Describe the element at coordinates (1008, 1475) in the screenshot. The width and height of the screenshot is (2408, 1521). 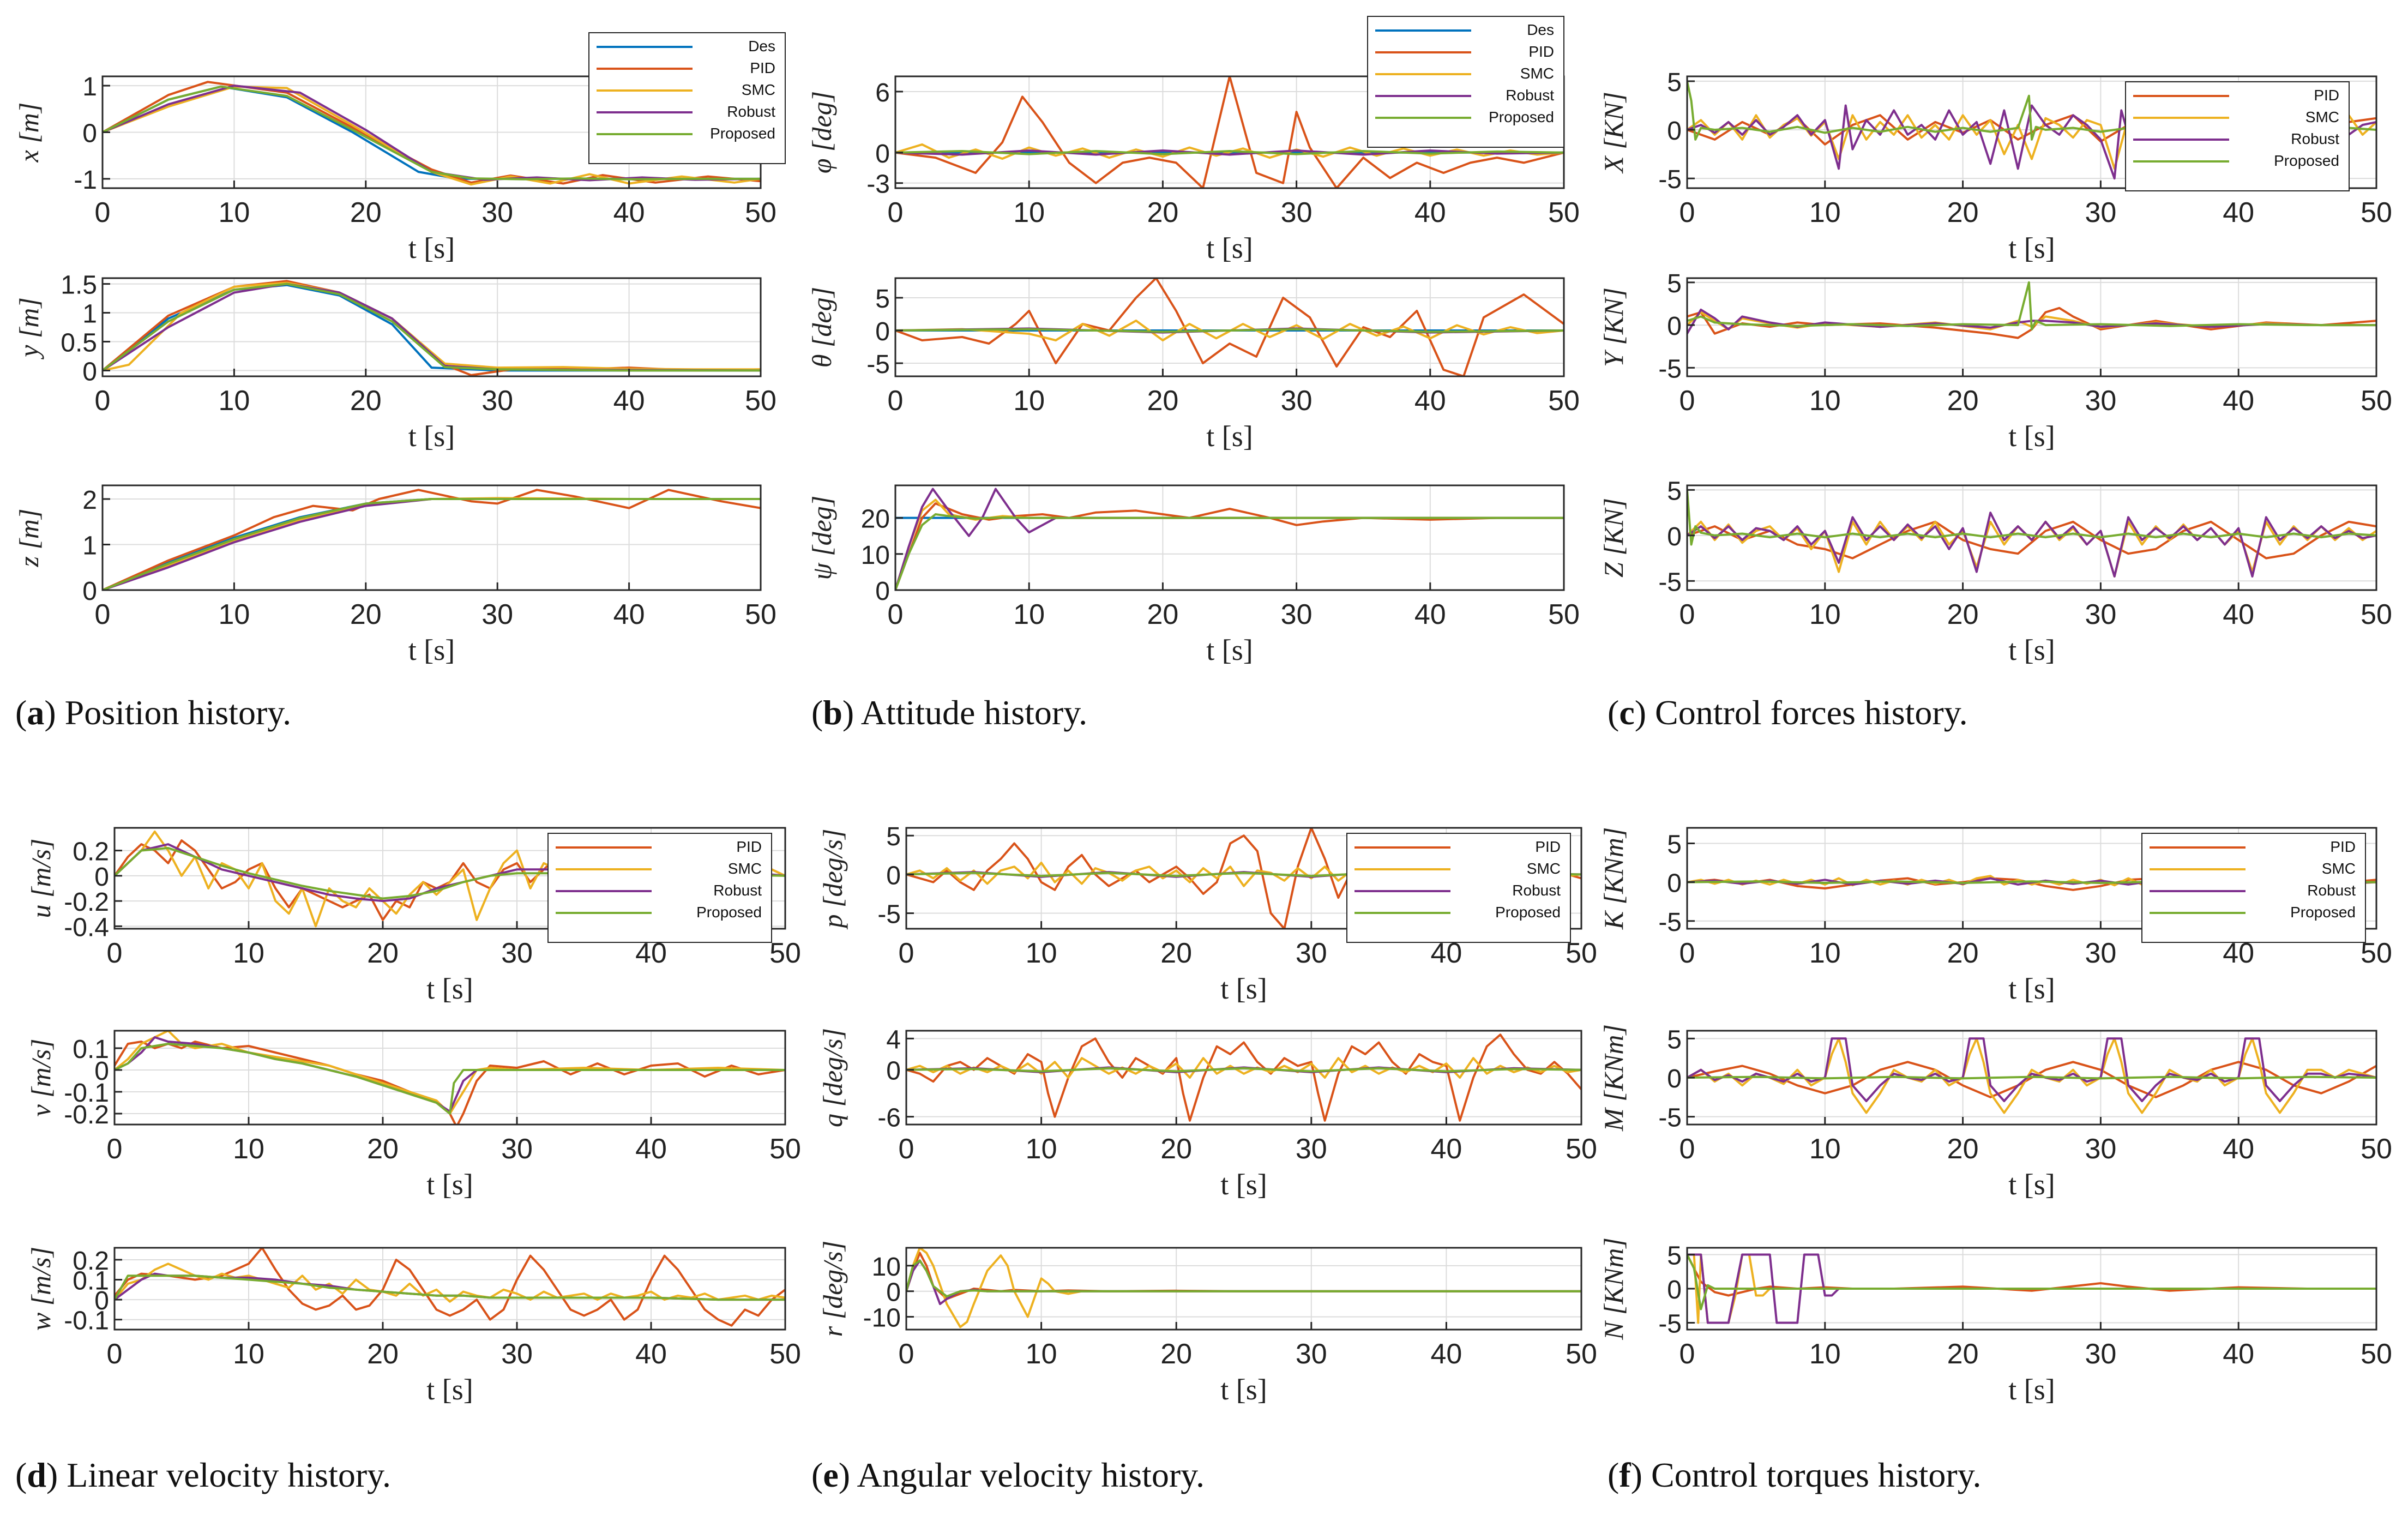
I see `caption-e: (e) Angular velocity history.` at that location.